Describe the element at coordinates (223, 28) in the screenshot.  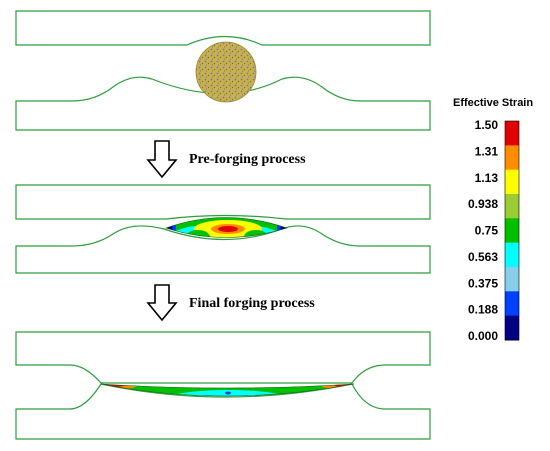
I see `upper-die-initial` at that location.